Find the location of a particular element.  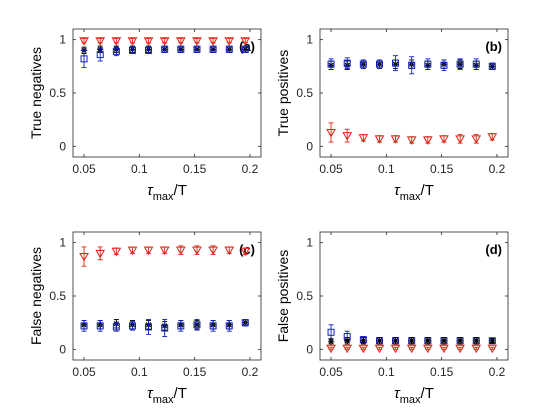

panel-label: (d) is located at coordinates (493, 249).